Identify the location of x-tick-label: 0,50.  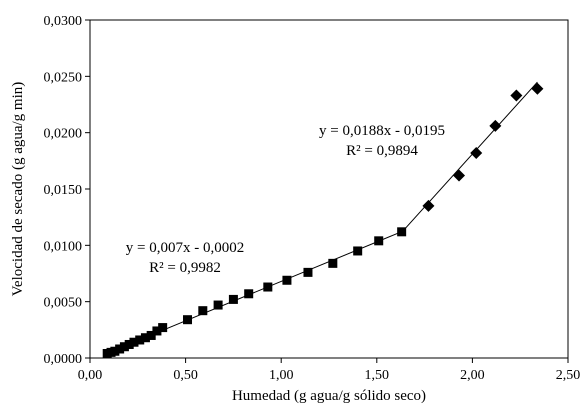
(185, 375).